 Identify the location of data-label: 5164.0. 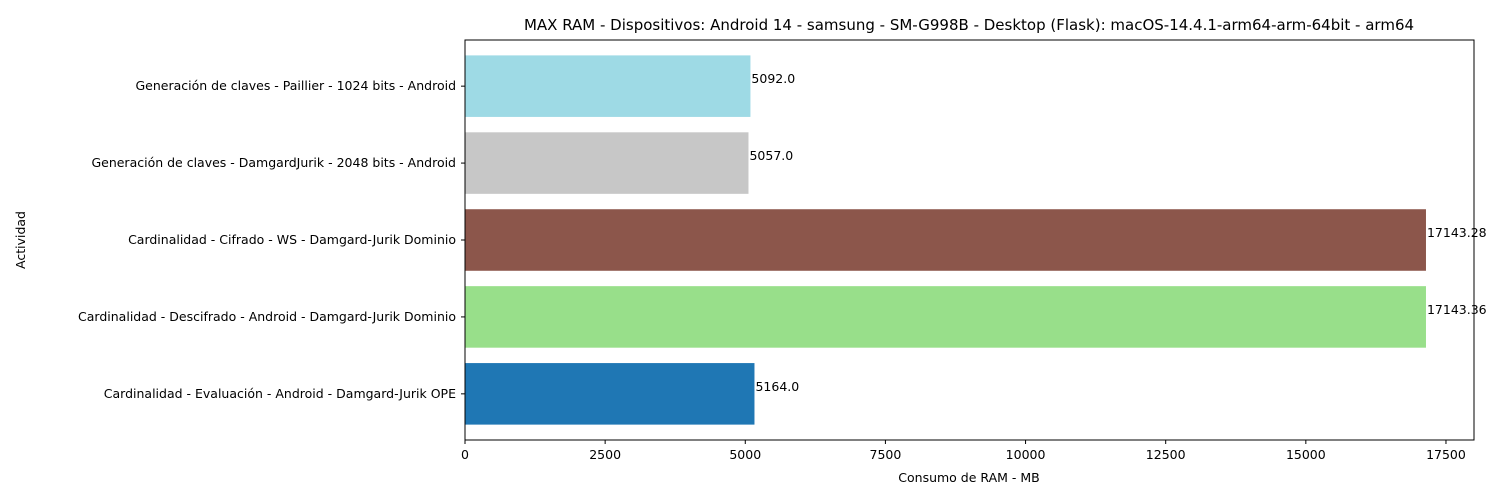
(777, 386).